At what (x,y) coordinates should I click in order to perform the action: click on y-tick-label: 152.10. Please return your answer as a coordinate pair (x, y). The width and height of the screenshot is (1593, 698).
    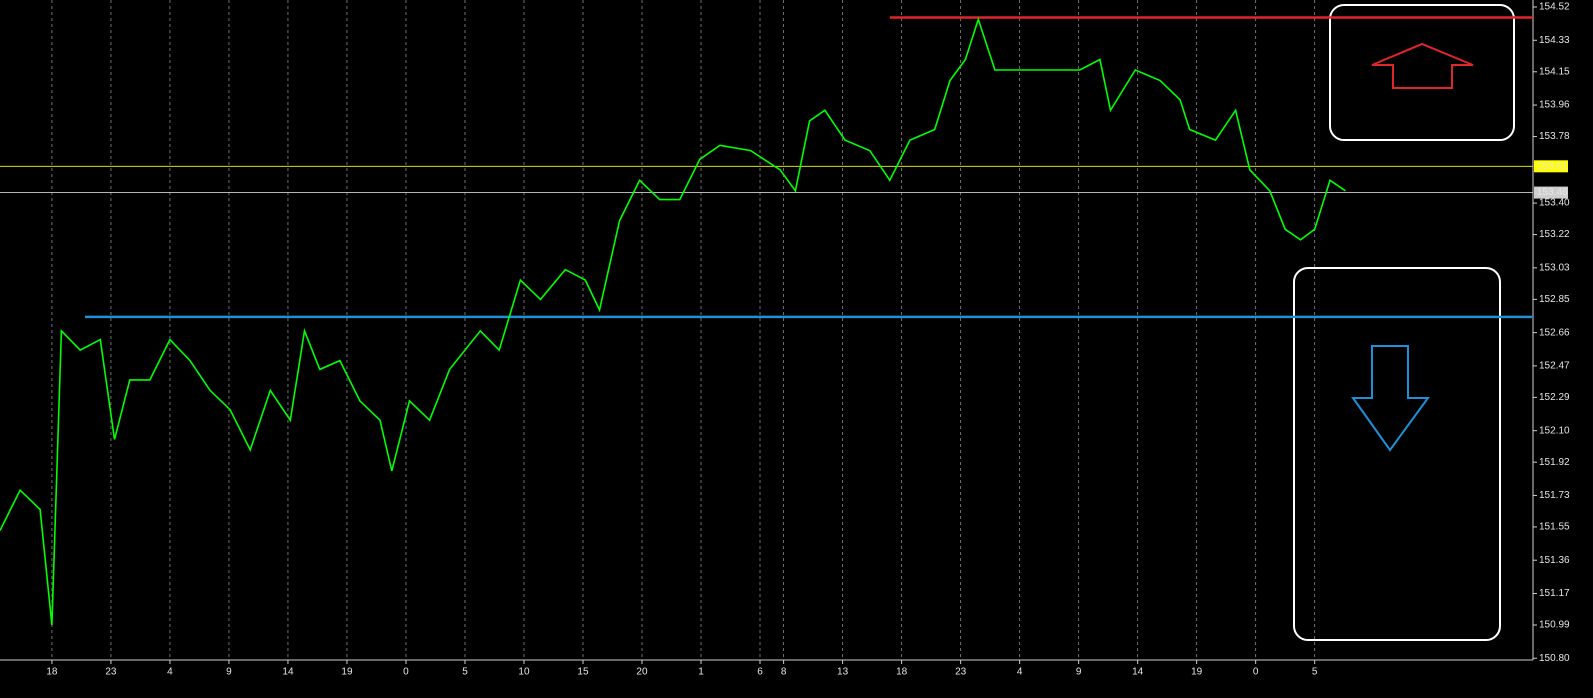
    Looking at the image, I should click on (1554, 430).